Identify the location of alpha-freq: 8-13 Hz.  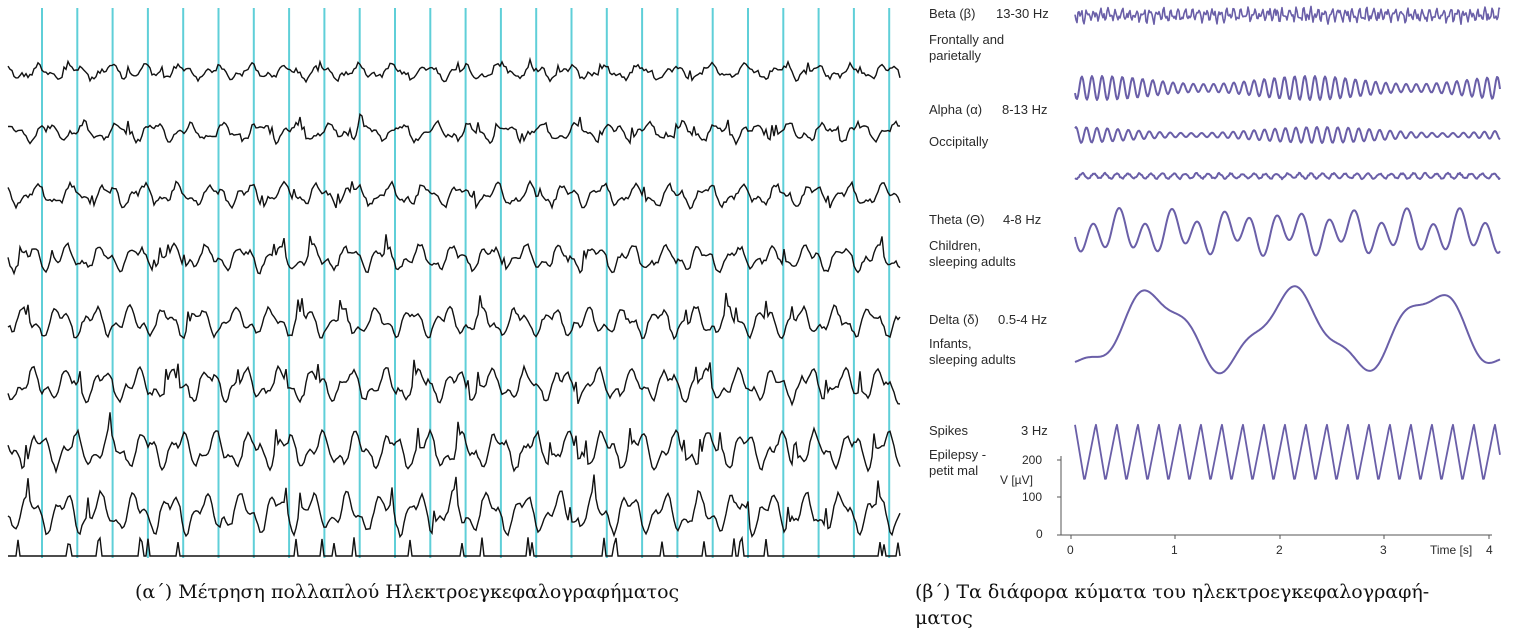
(1025, 109).